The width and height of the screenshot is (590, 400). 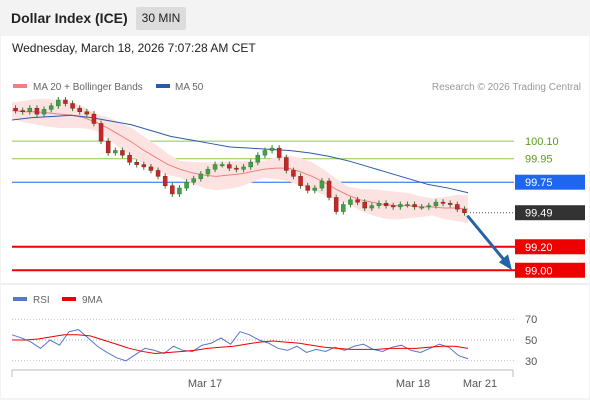 What do you see at coordinates (189, 87) in the screenshot?
I see `legend-label-ma50: MA 50` at bounding box center [189, 87].